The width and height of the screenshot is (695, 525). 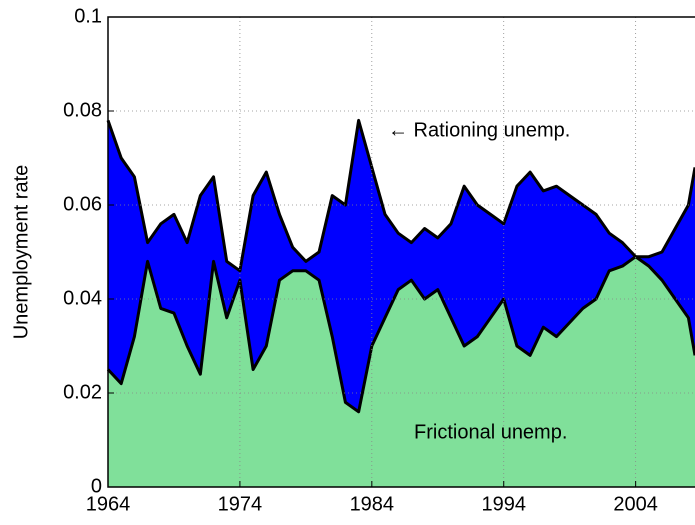 I want to click on x-tick-label: 1964, so click(x=108, y=504).